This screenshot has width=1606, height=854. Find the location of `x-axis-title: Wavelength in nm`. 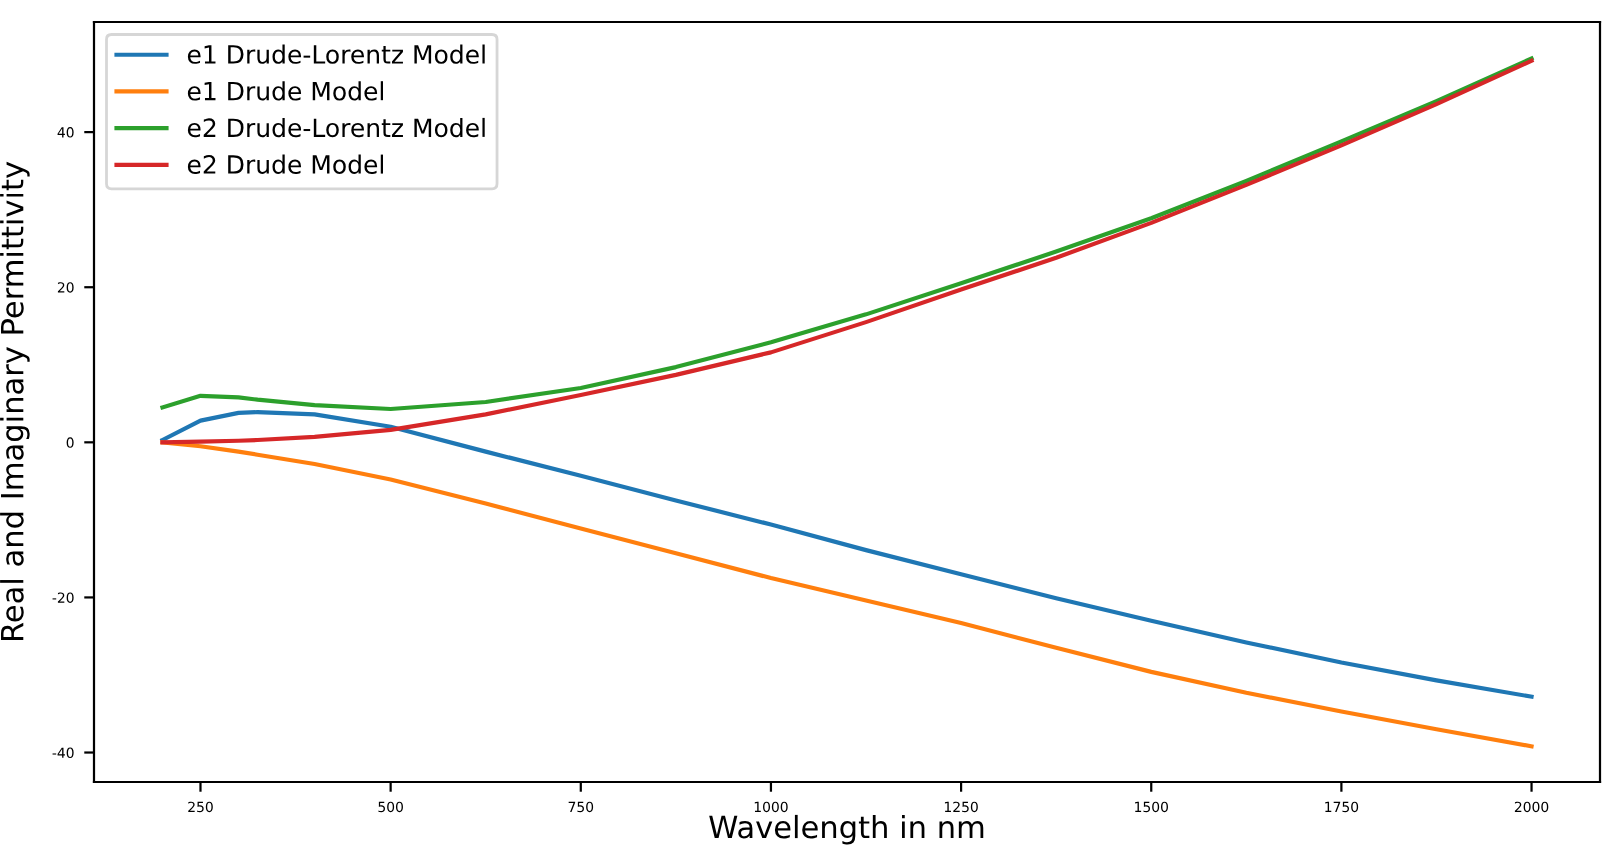

x-axis-title: Wavelength in nm is located at coordinates (846, 829).